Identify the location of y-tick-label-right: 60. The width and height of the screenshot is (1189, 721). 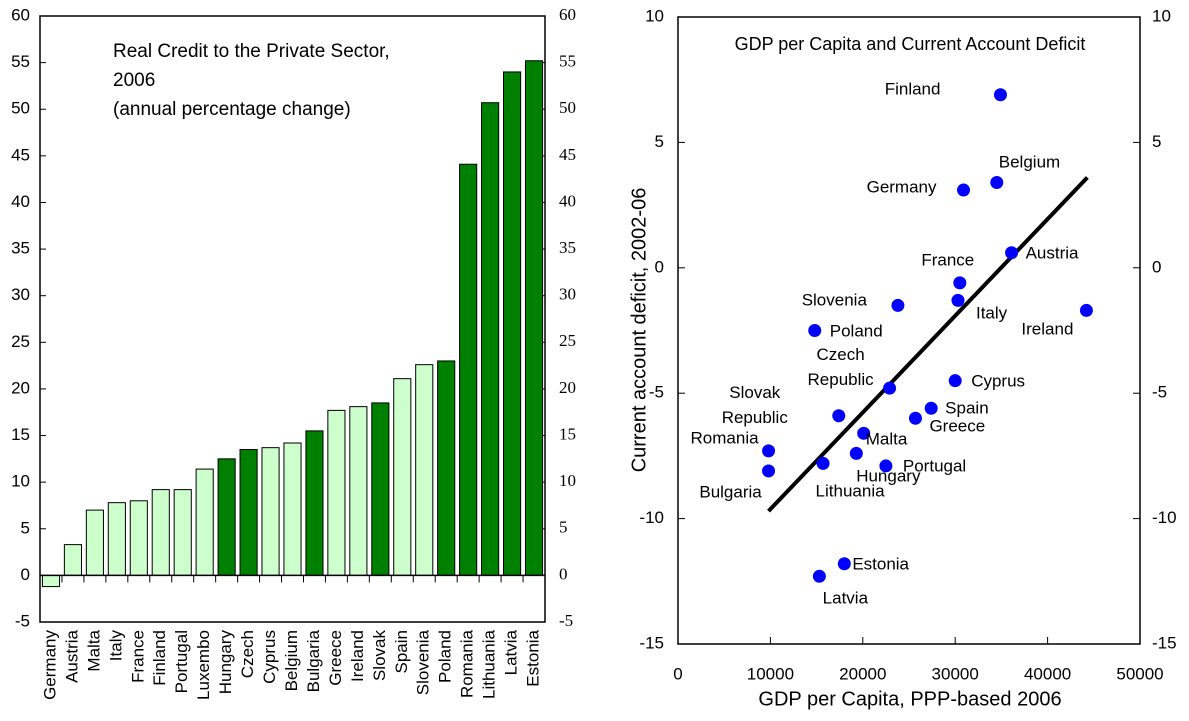
(567, 14).